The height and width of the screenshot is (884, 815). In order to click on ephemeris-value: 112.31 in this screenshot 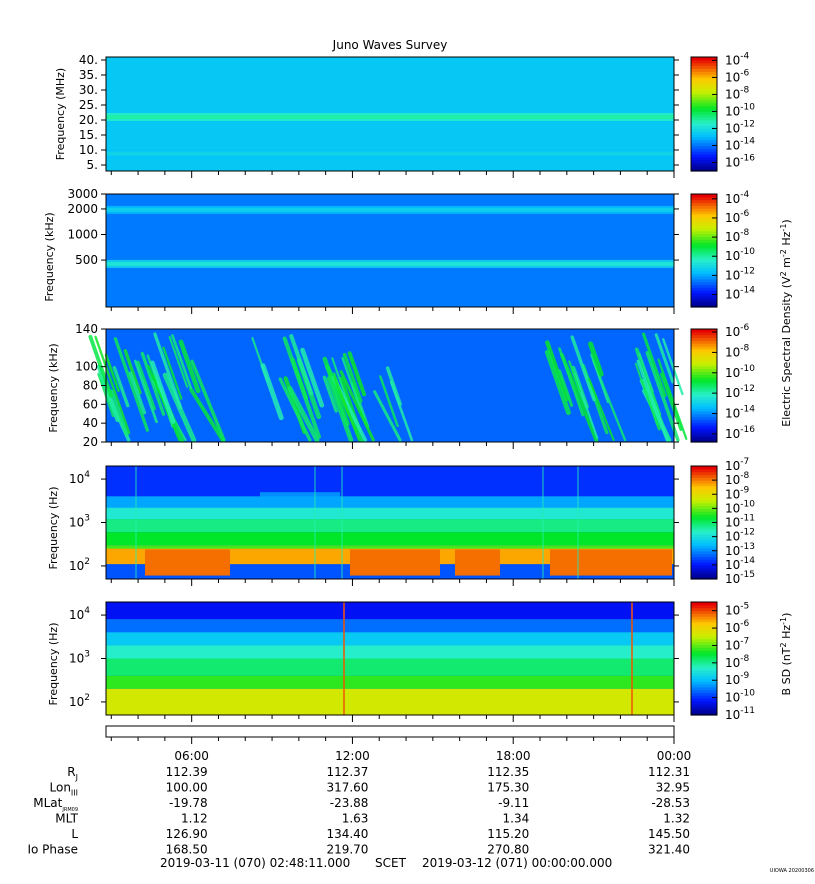, I will do `click(669, 772)`.